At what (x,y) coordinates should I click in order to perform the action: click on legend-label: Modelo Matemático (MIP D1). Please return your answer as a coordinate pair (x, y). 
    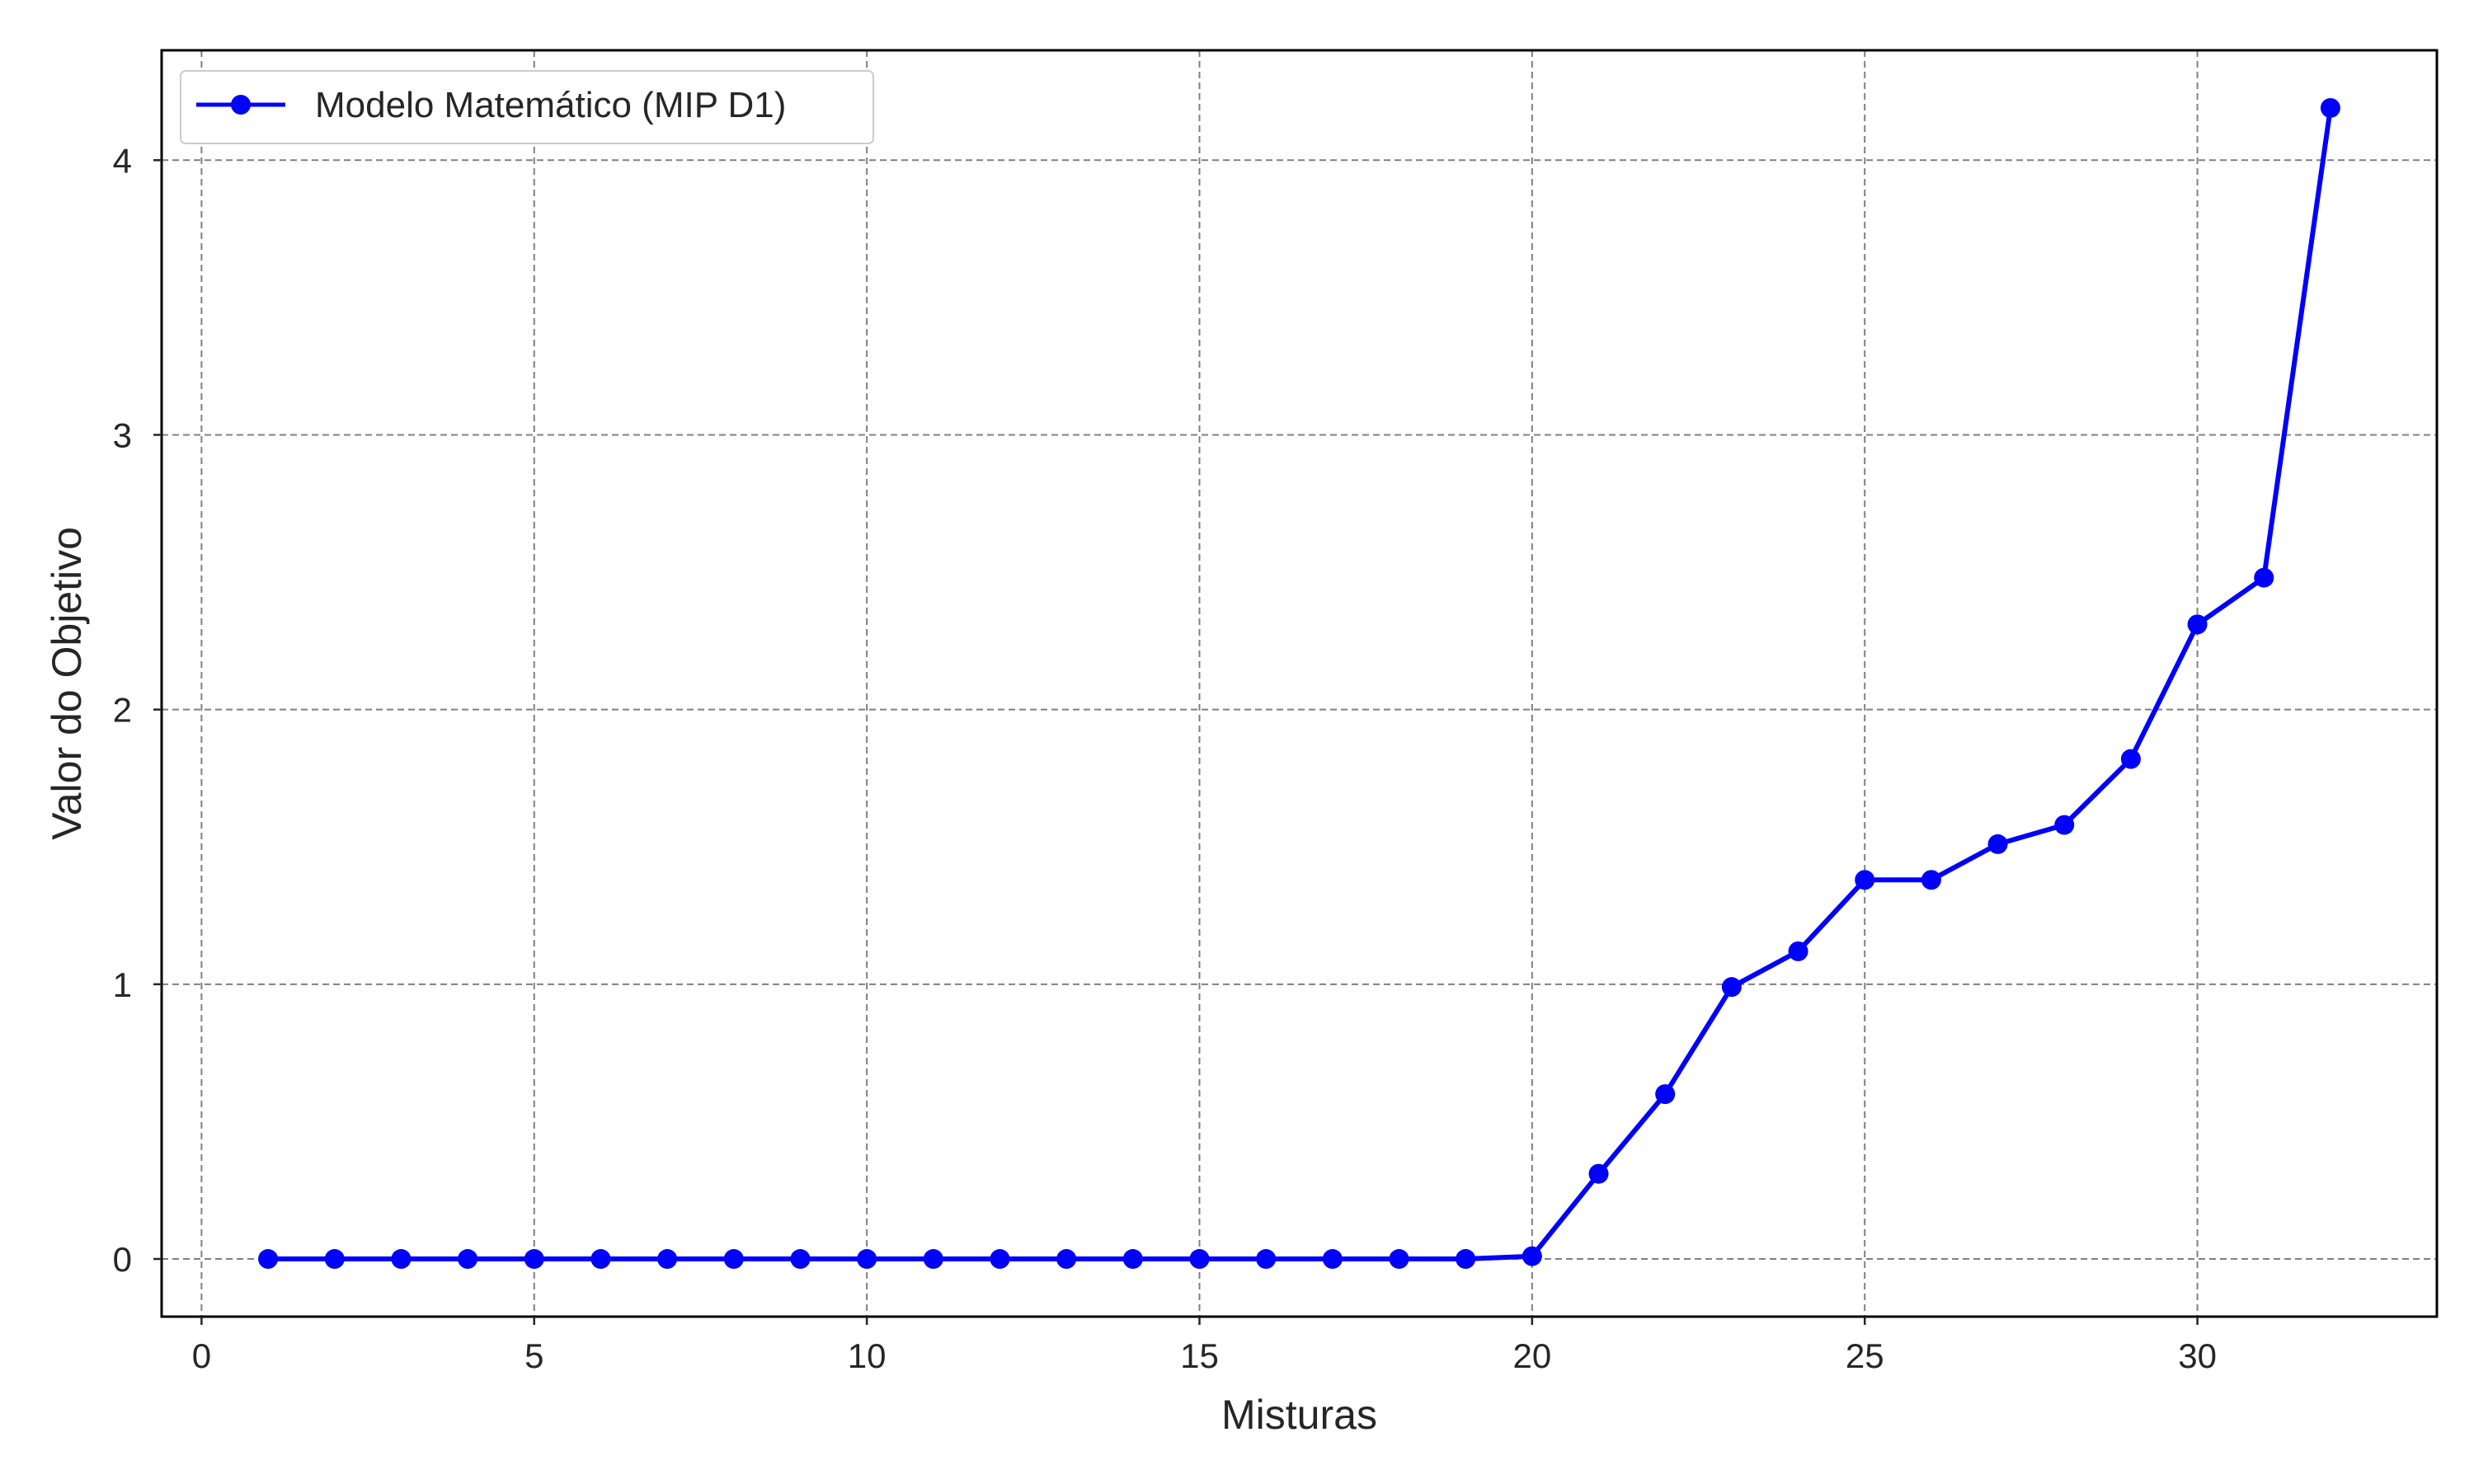
    Looking at the image, I should click on (550, 105).